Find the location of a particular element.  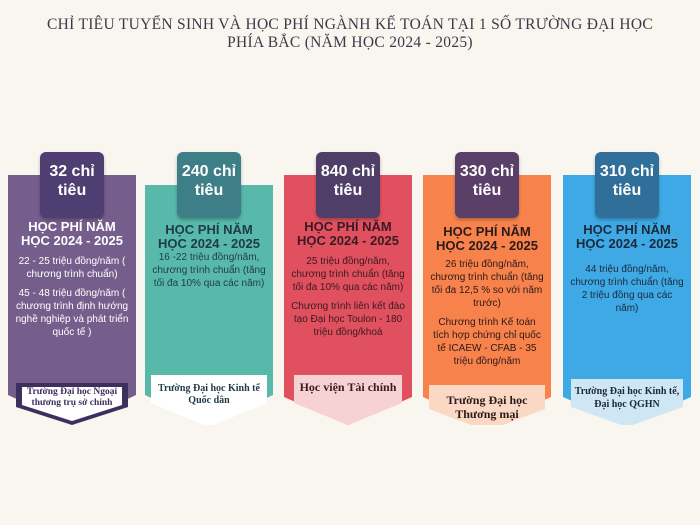

quota-text: 310 chỉ tiêu is located at coordinates (627, 181).